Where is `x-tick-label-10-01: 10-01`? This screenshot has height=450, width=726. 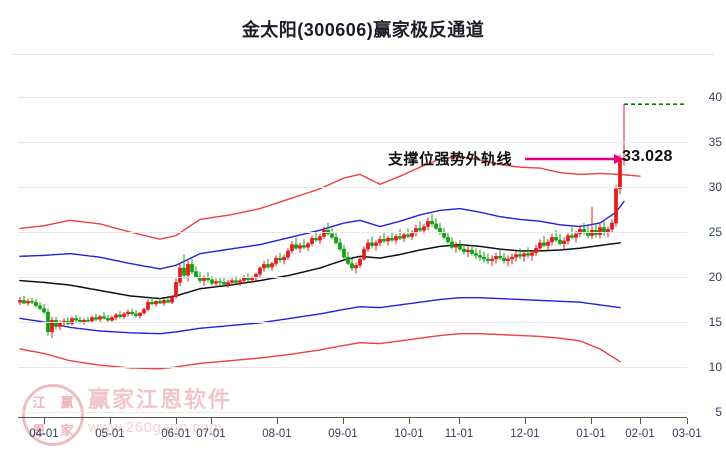 x-tick-label-10-01: 10-01 is located at coordinates (409, 434).